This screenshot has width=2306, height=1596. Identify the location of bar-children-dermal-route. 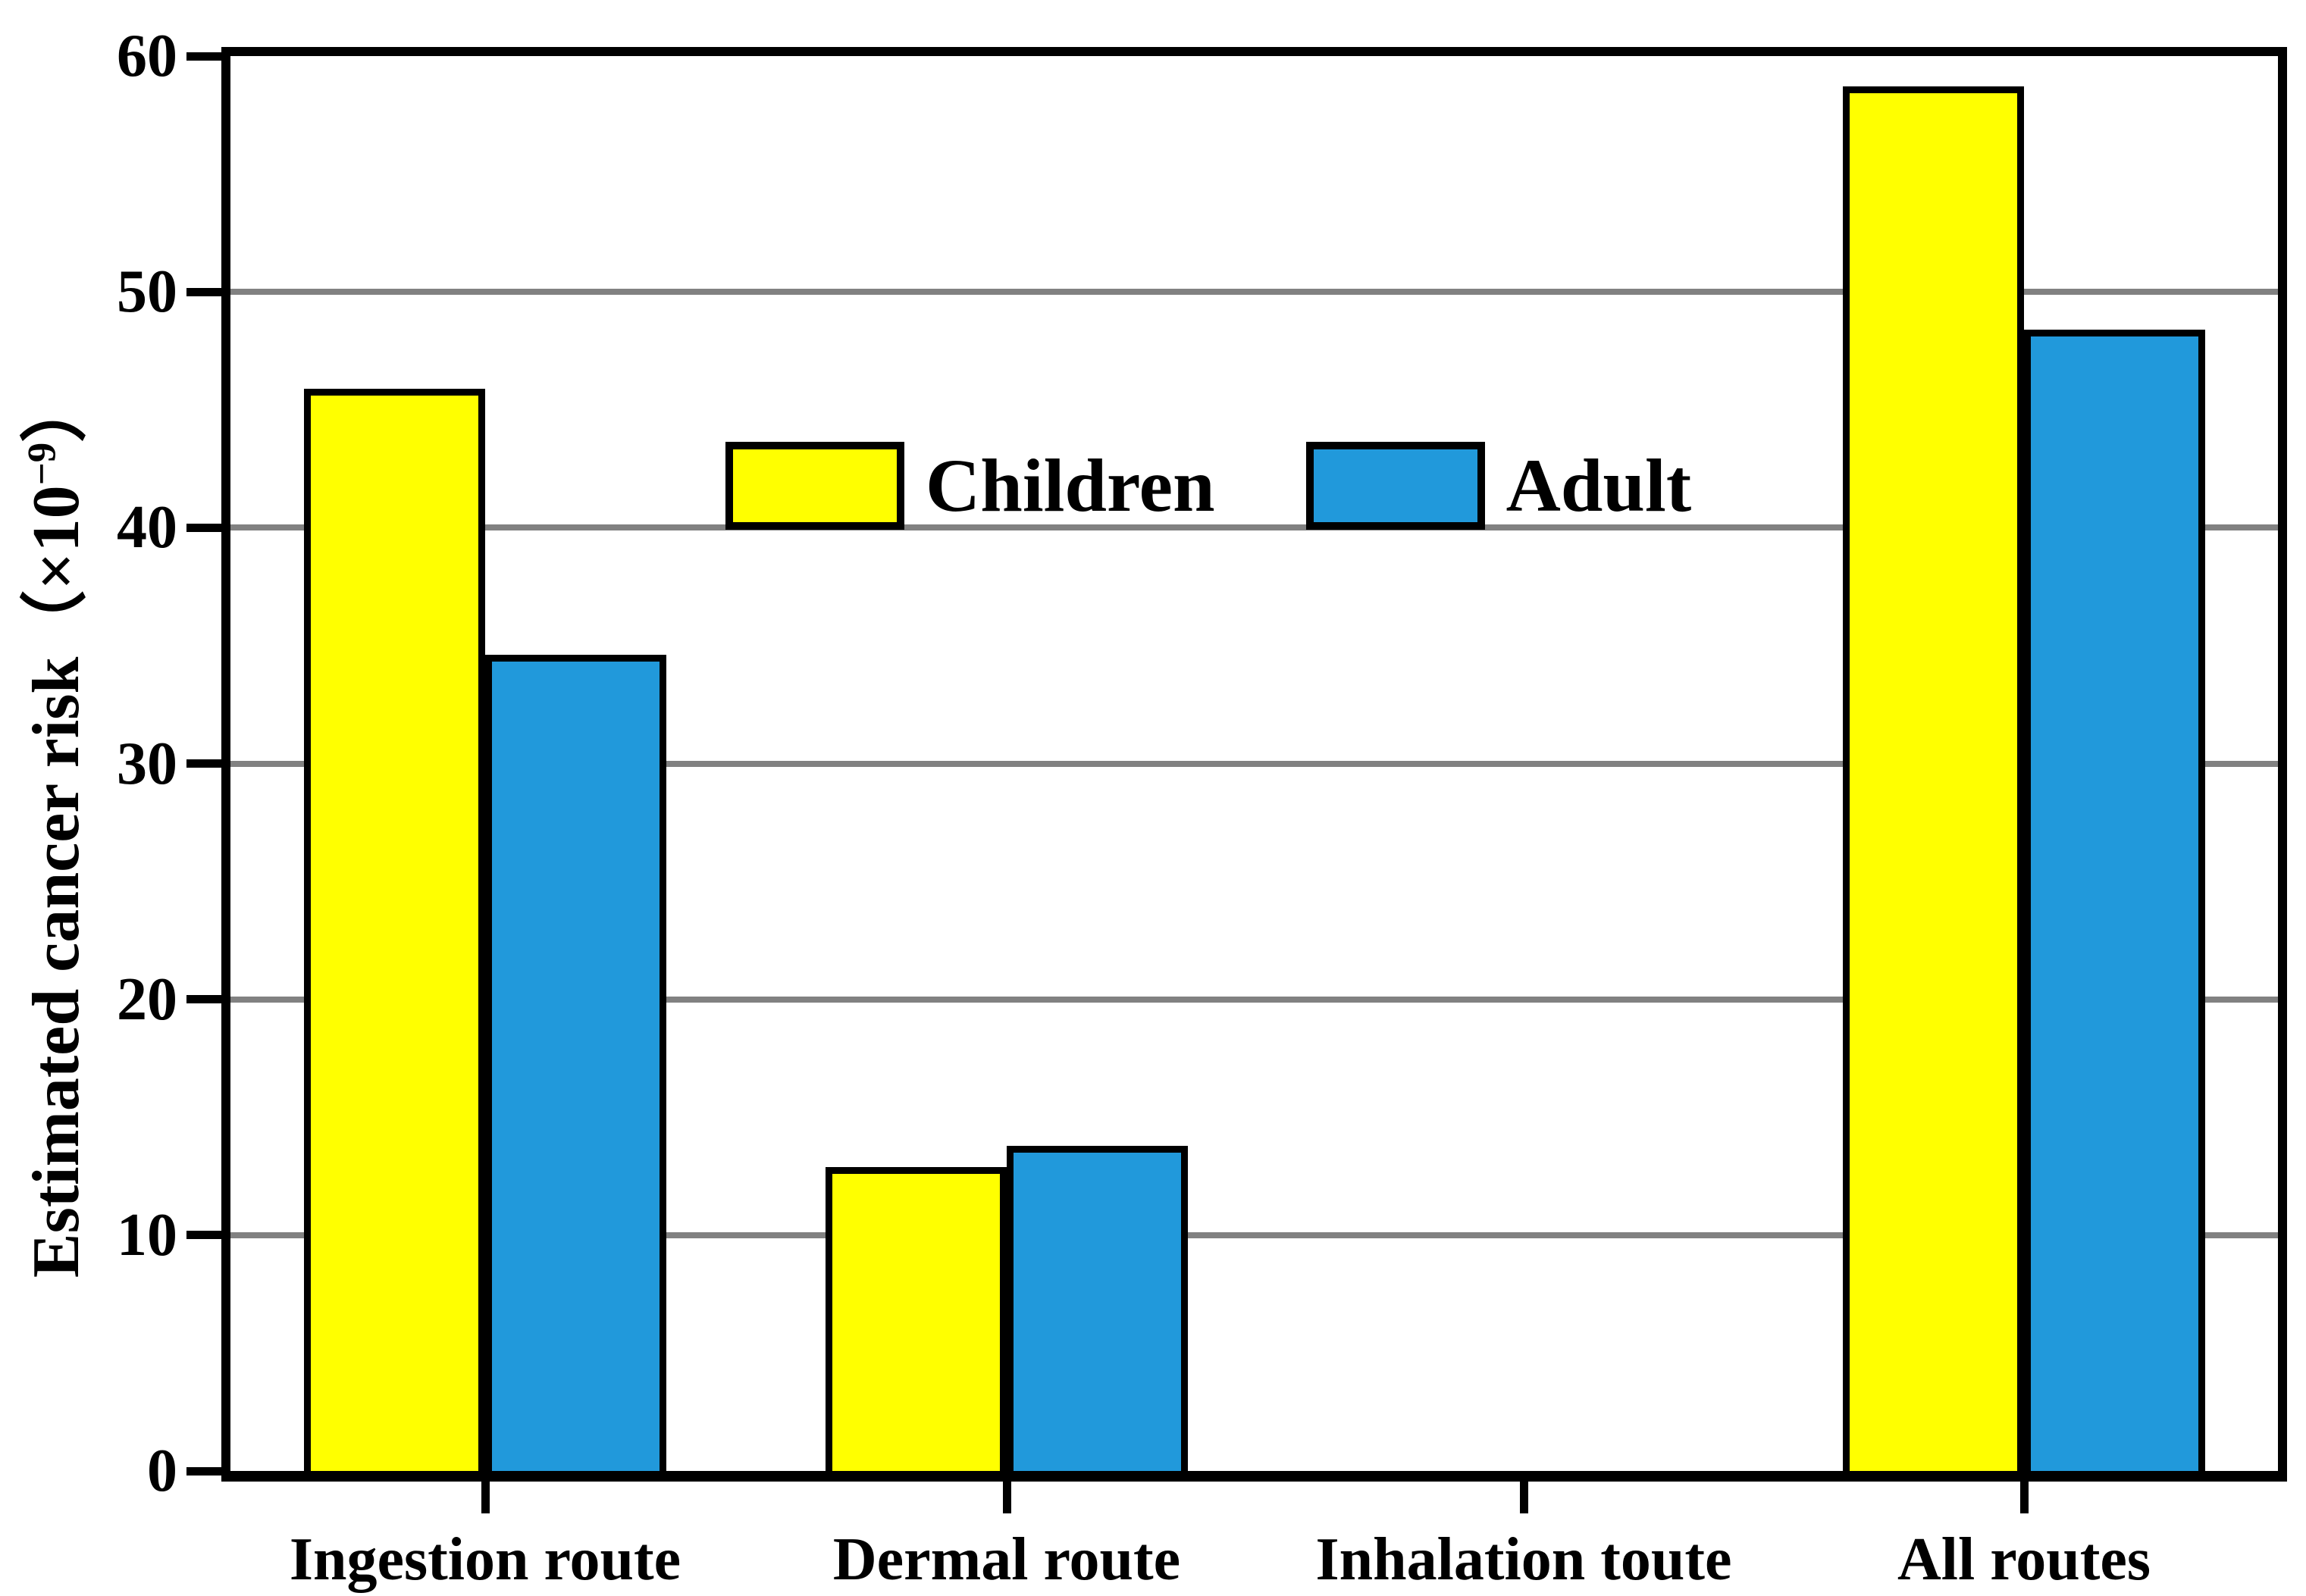
(916, 1319).